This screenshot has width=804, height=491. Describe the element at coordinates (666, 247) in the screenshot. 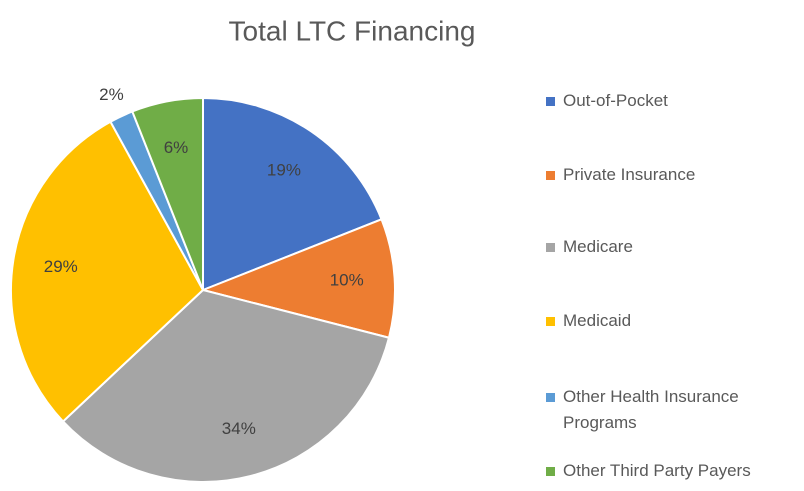

I see `legend-item: Medicare` at that location.